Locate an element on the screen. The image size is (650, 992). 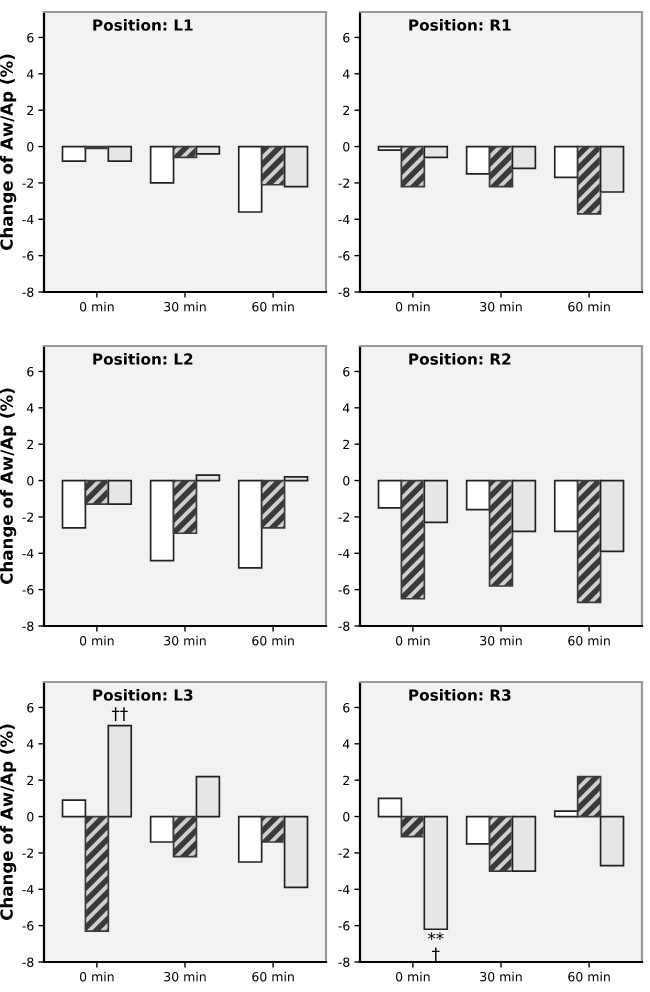
annotation: †† is located at coordinates (119, 714).